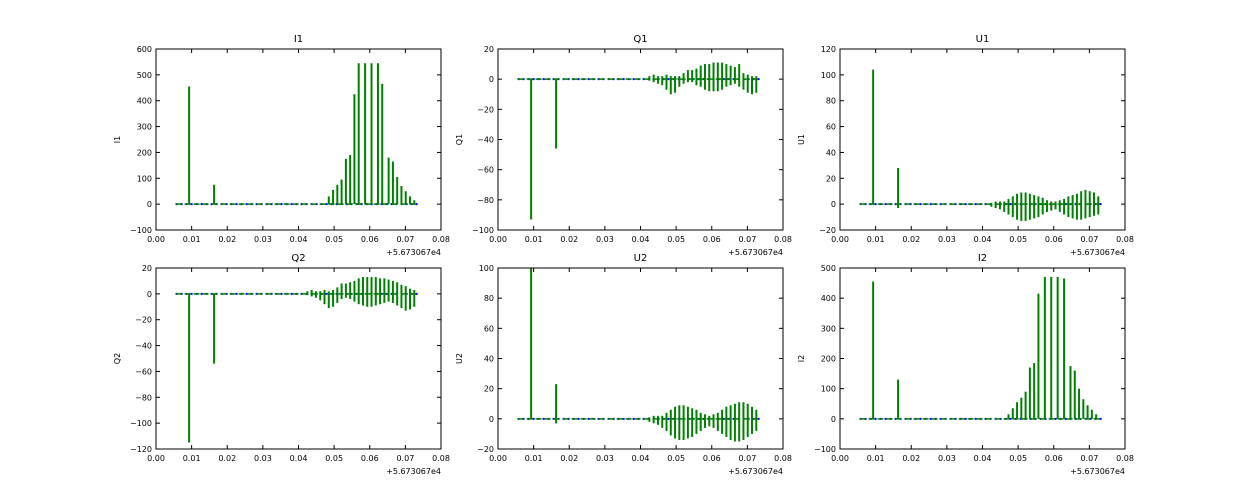 The height and width of the screenshot is (500, 1250). Describe the element at coordinates (489, 328) in the screenshot. I see `y-tick-label: 60` at that location.